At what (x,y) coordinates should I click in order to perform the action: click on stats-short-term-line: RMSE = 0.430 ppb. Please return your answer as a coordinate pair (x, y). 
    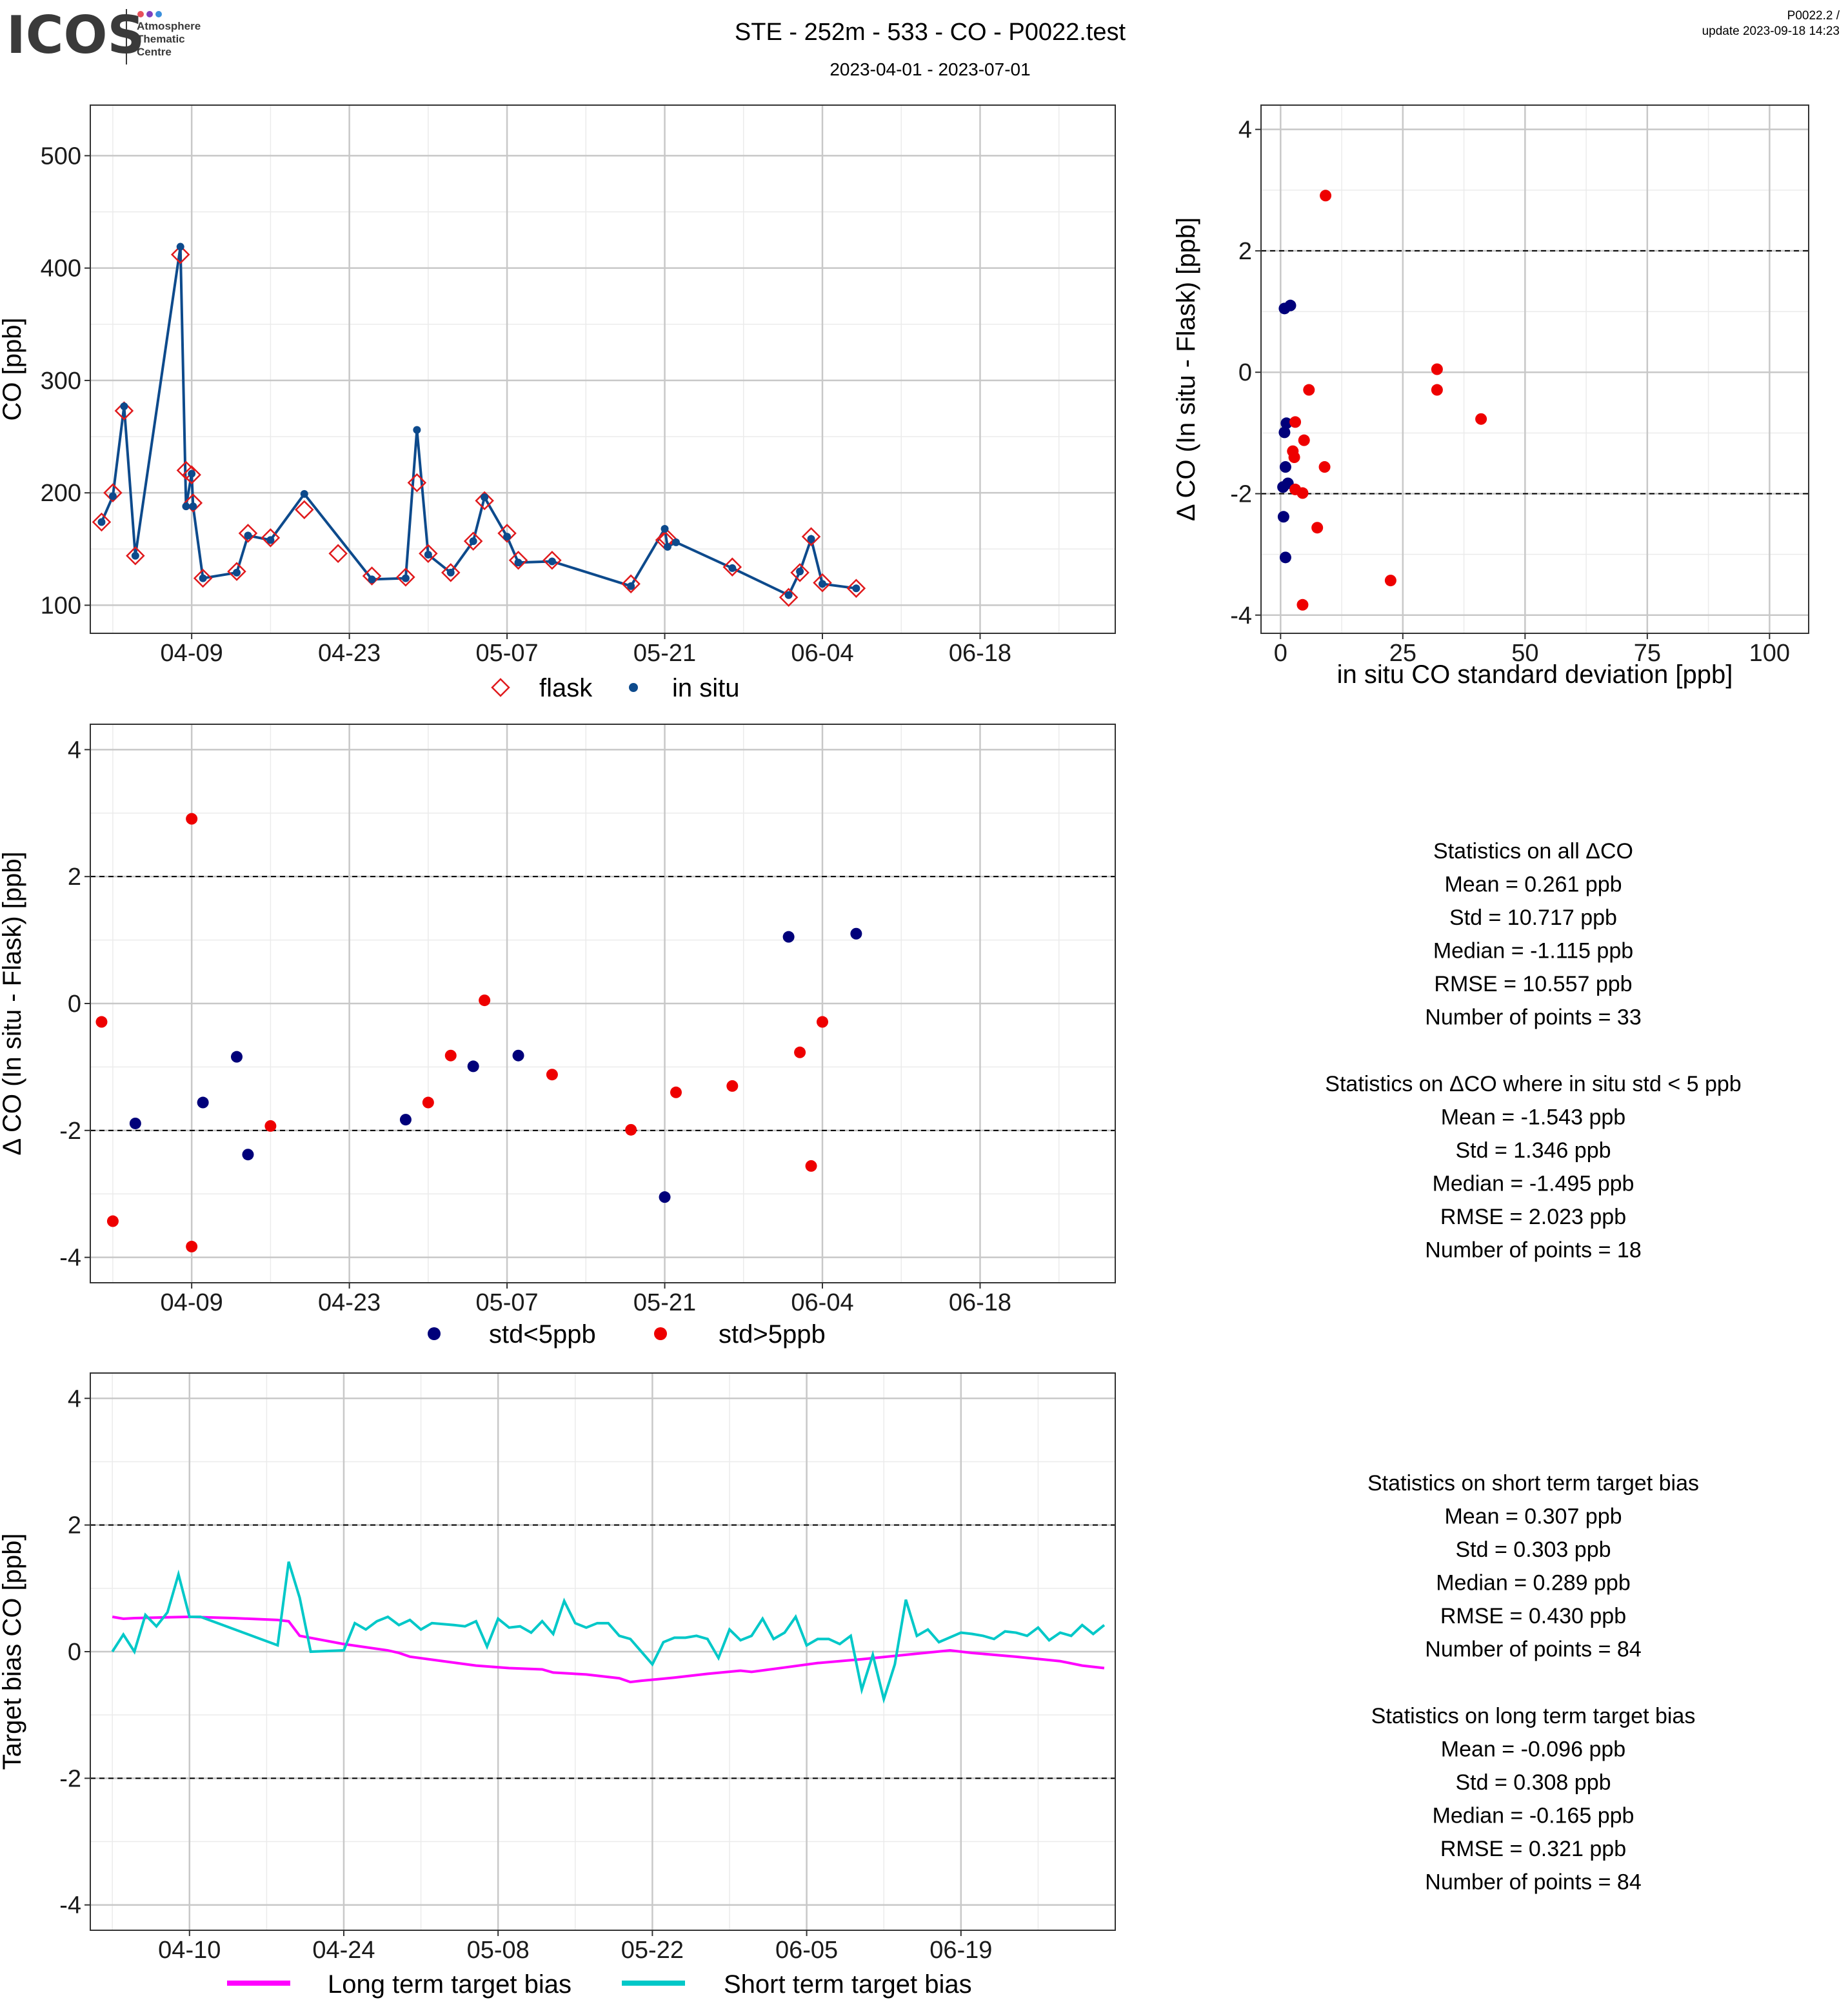
    Looking at the image, I should click on (1533, 1616).